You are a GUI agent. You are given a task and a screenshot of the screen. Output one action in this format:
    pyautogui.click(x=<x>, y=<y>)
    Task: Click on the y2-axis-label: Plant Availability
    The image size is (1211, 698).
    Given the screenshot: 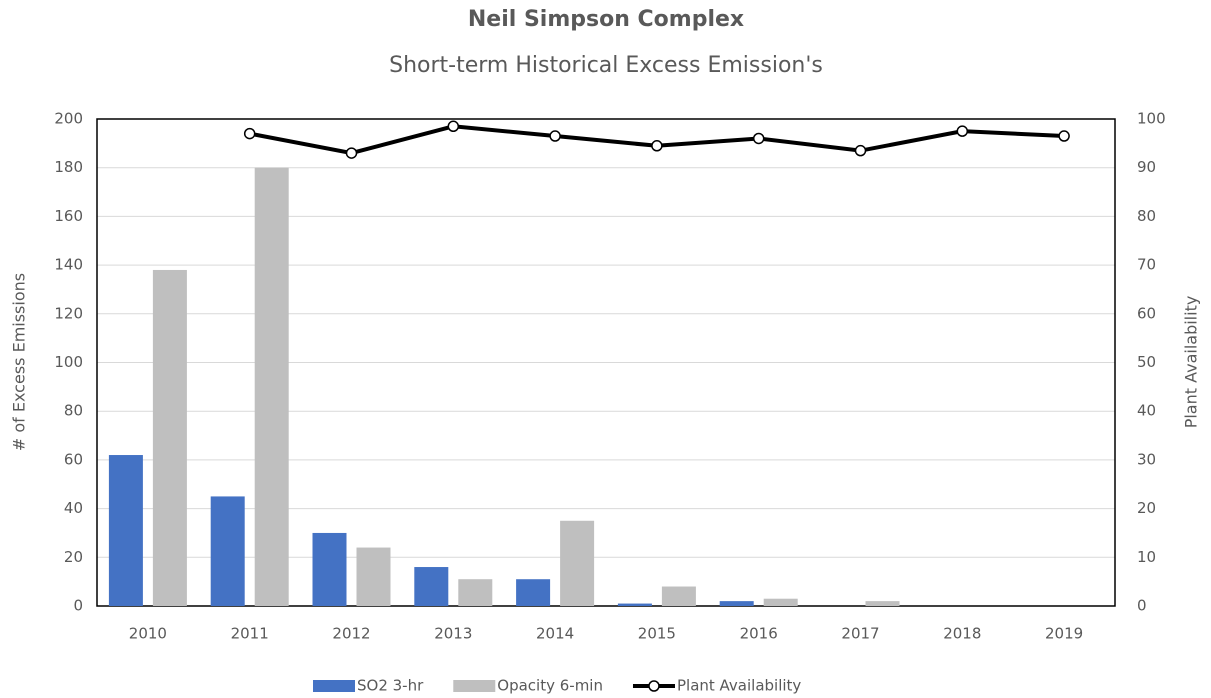 What is the action you would take?
    pyautogui.click(x=1191, y=362)
    